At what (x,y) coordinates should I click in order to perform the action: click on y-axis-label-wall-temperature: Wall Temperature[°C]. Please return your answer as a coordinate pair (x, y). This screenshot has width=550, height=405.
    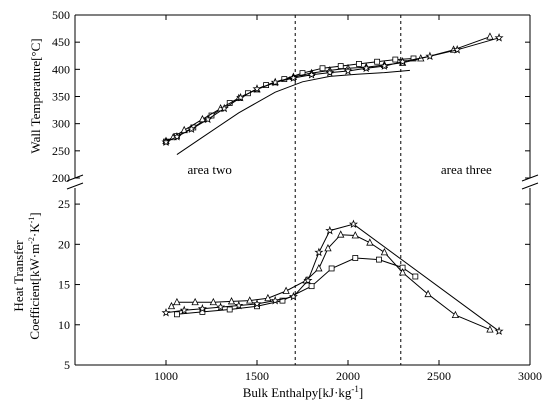
    Looking at the image, I should click on (35, 95).